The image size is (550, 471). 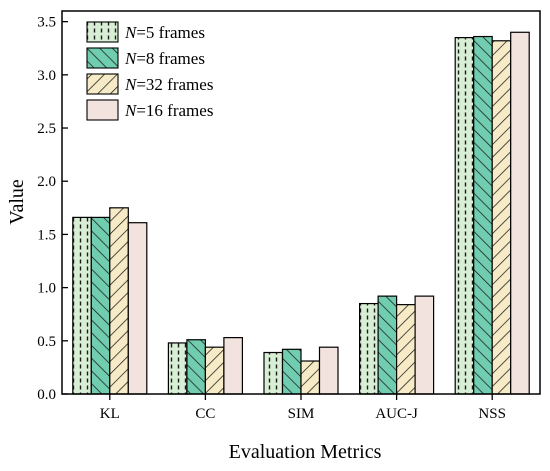 I want to click on legend-label: N=8 frames, so click(x=164, y=58).